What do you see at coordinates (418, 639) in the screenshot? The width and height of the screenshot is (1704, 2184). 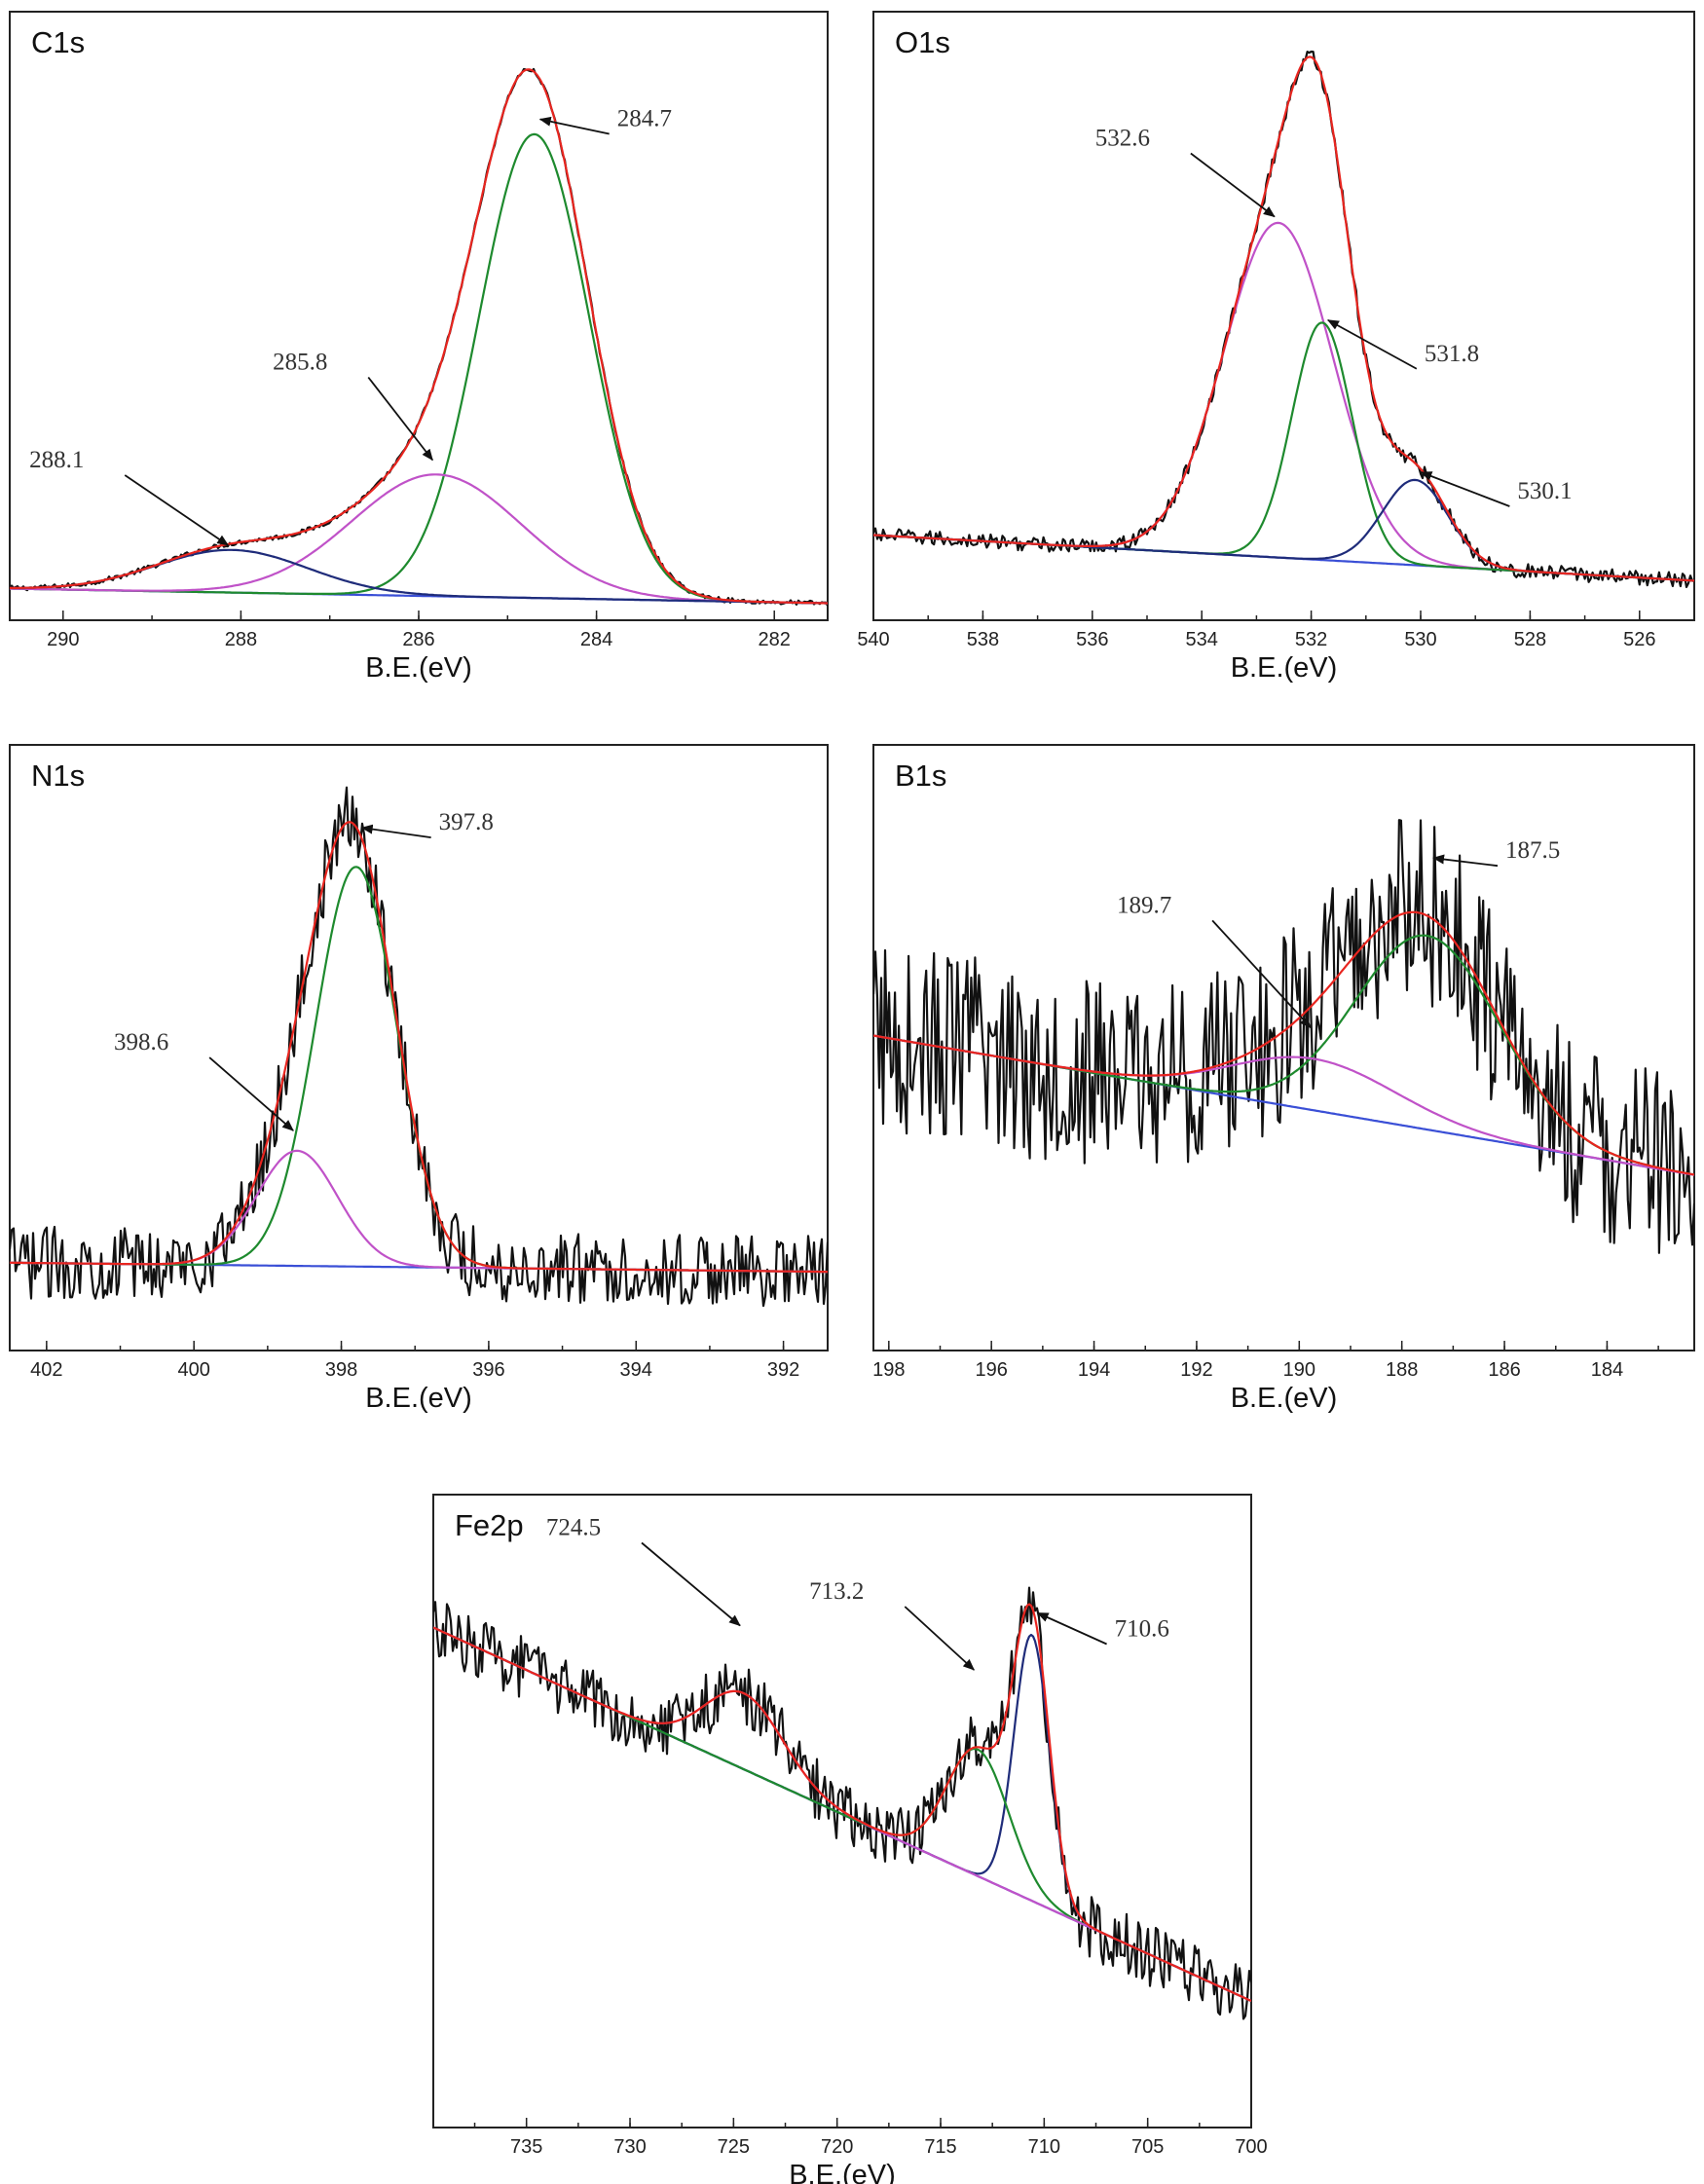 I see `x-tick-label: 286` at bounding box center [418, 639].